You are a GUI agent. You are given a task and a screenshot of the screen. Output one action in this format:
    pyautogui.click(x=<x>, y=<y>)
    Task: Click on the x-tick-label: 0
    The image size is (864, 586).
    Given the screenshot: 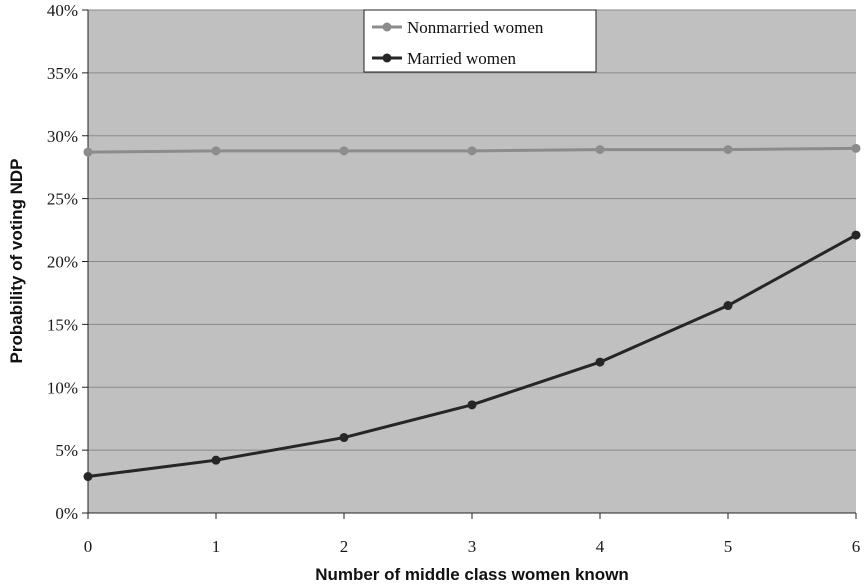 What is the action you would take?
    pyautogui.click(x=88, y=546)
    